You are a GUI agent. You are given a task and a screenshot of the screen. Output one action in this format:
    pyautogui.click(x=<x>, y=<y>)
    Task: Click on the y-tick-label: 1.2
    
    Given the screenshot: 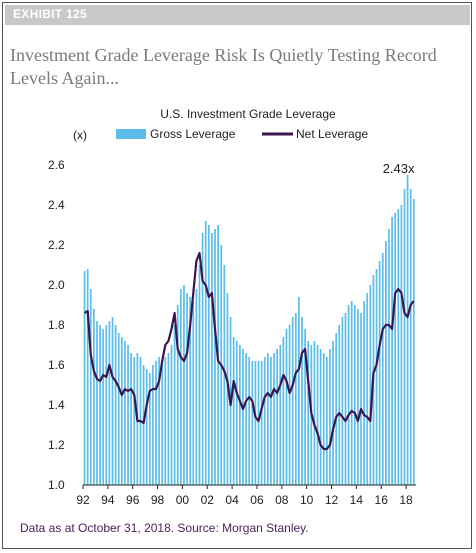 What is the action you would take?
    pyautogui.click(x=56, y=445)
    